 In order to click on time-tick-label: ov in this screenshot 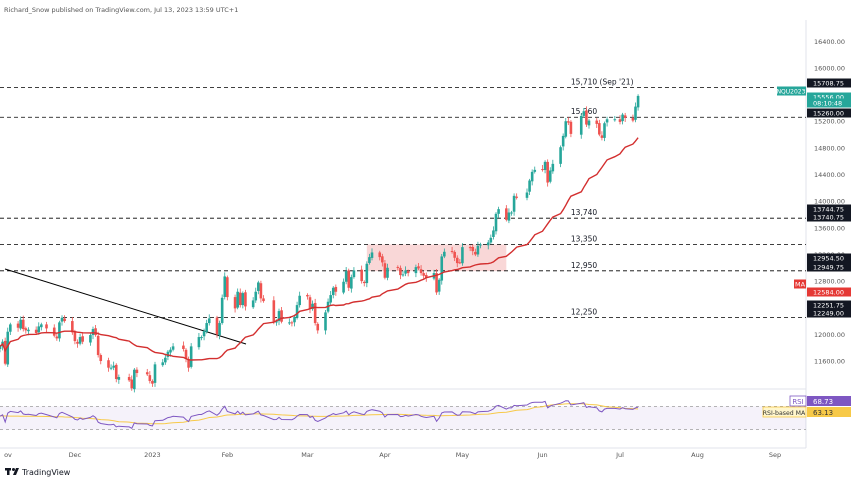, I will do `click(8, 455)`.